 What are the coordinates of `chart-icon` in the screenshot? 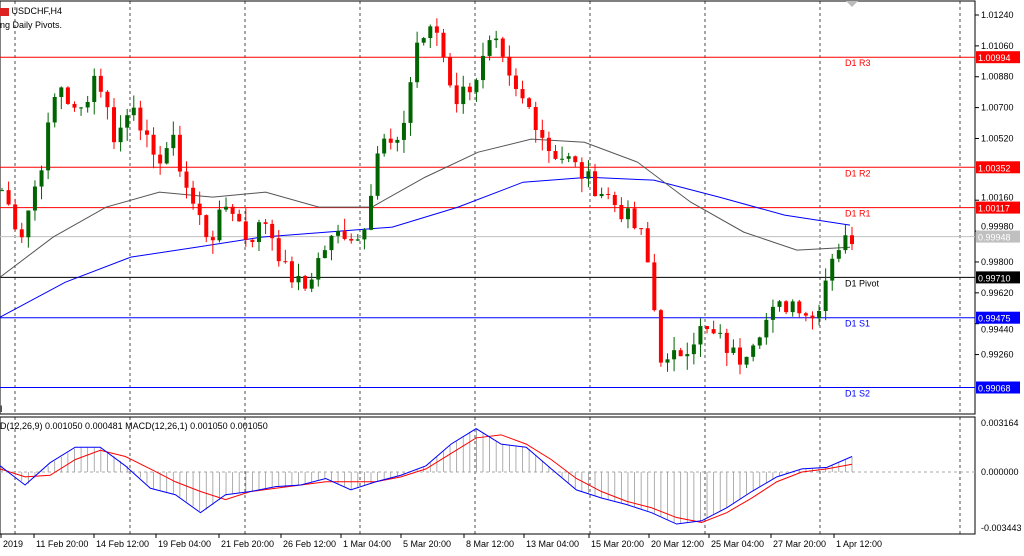 It's located at (4, 11).